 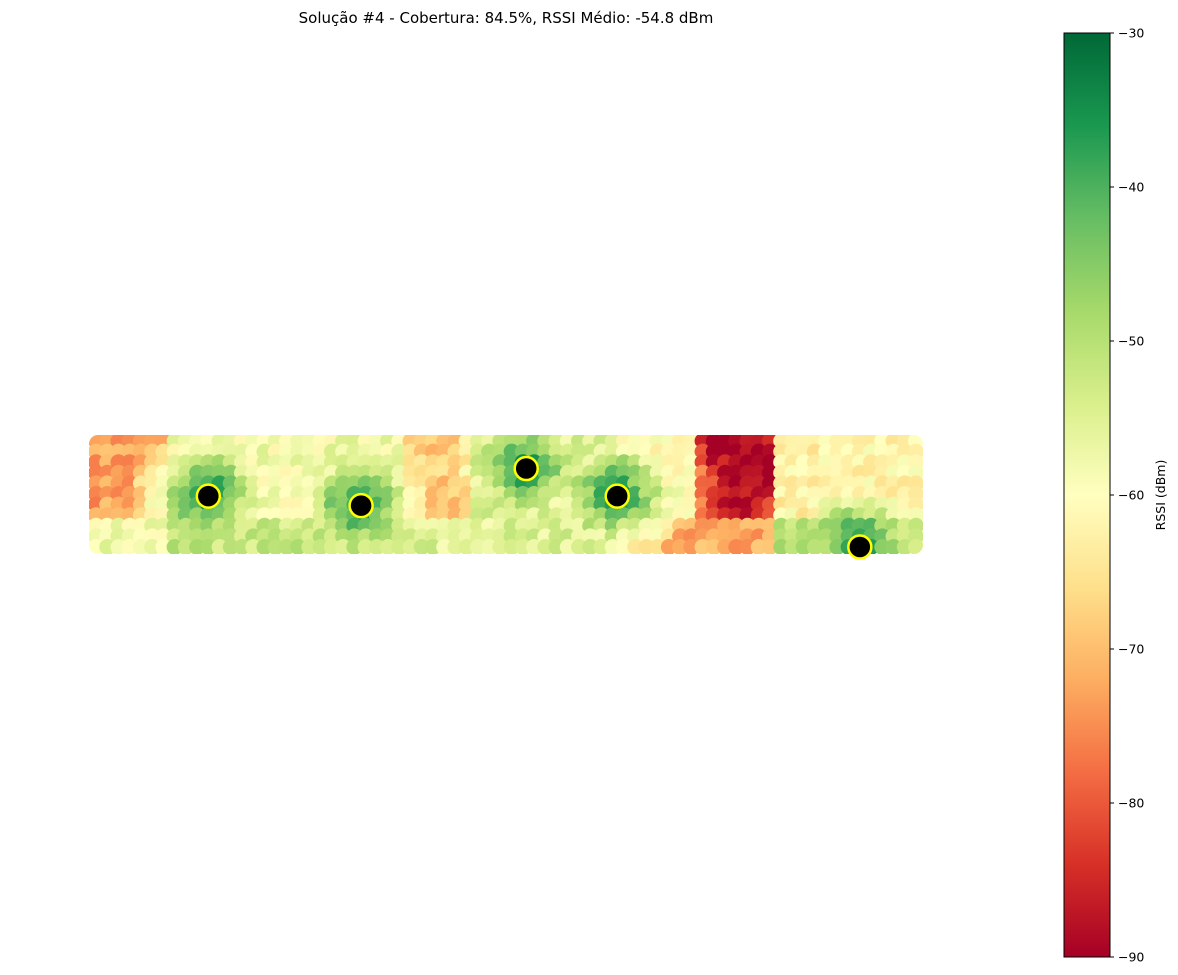 I want to click on colorbar-tick-label: −80, so click(x=1131, y=803).